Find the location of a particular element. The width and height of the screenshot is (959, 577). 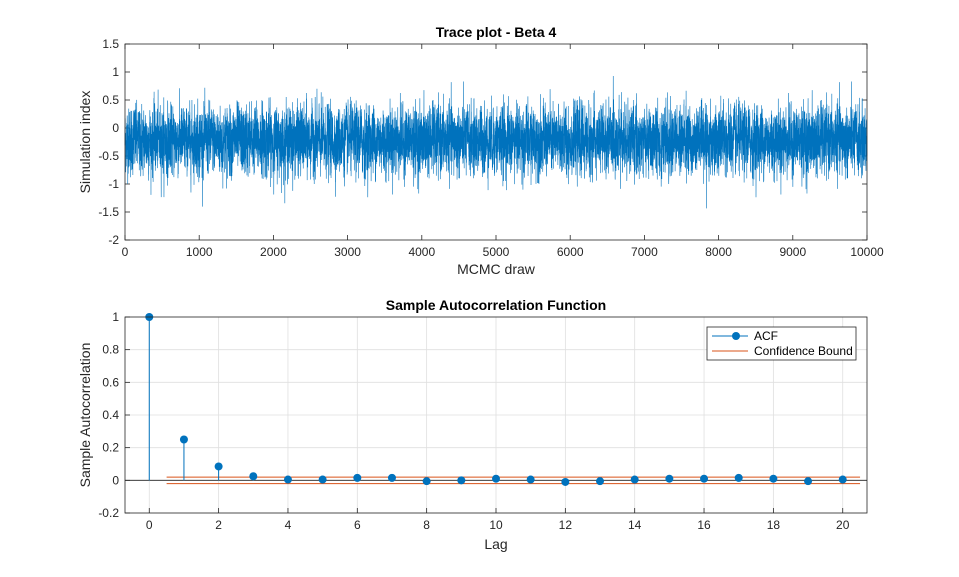

trace-x-tick-label: 10000 is located at coordinates (867, 252).